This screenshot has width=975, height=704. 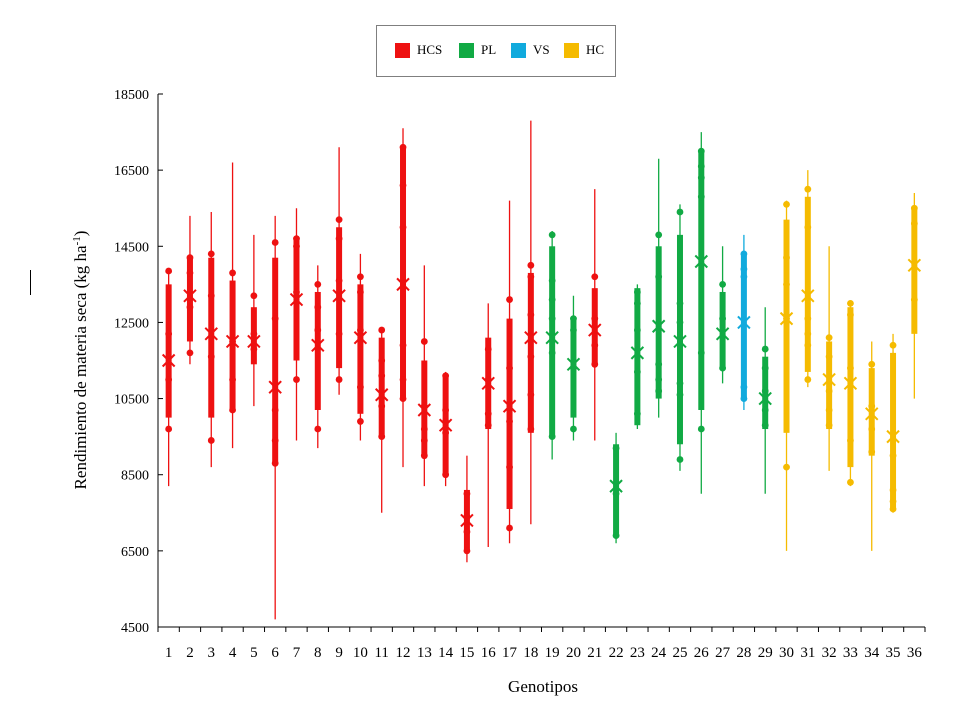 I want to click on x-tick-label: 25, so click(x=679, y=653).